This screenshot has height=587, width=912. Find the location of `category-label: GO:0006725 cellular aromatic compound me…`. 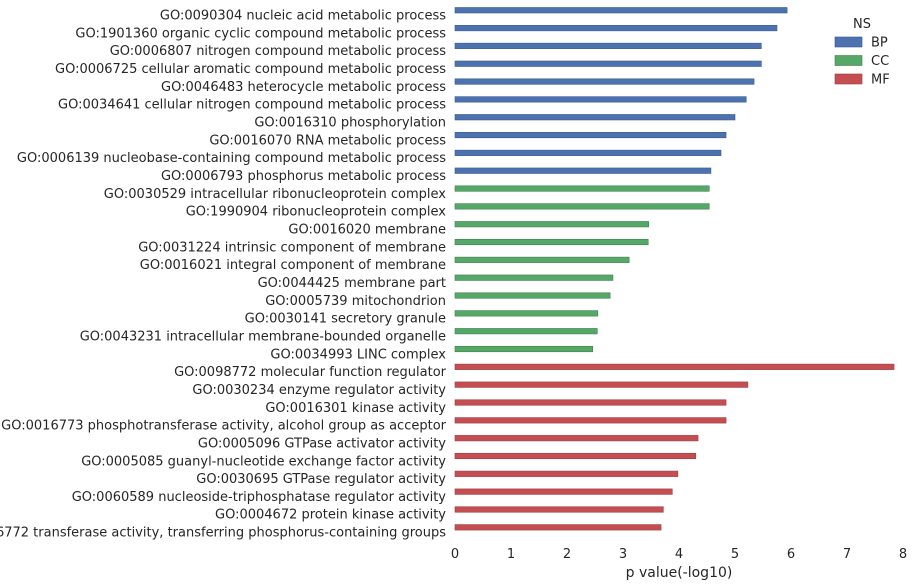

category-label: GO:0006725 cellular aromatic compound me… is located at coordinates (250, 69).